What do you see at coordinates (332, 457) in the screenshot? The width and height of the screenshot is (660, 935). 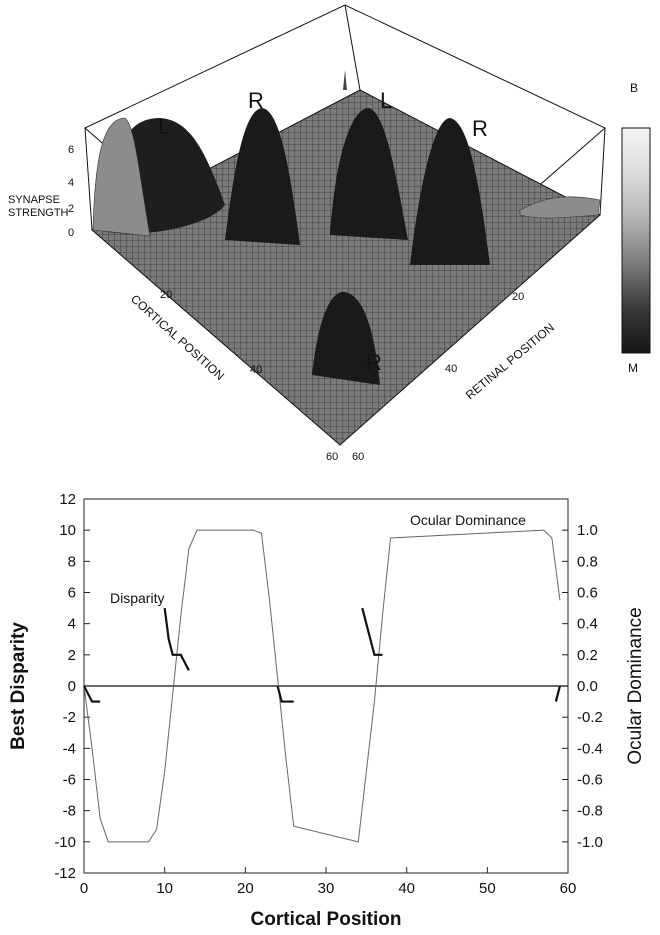 I see `x-tick-60: 60` at bounding box center [332, 457].